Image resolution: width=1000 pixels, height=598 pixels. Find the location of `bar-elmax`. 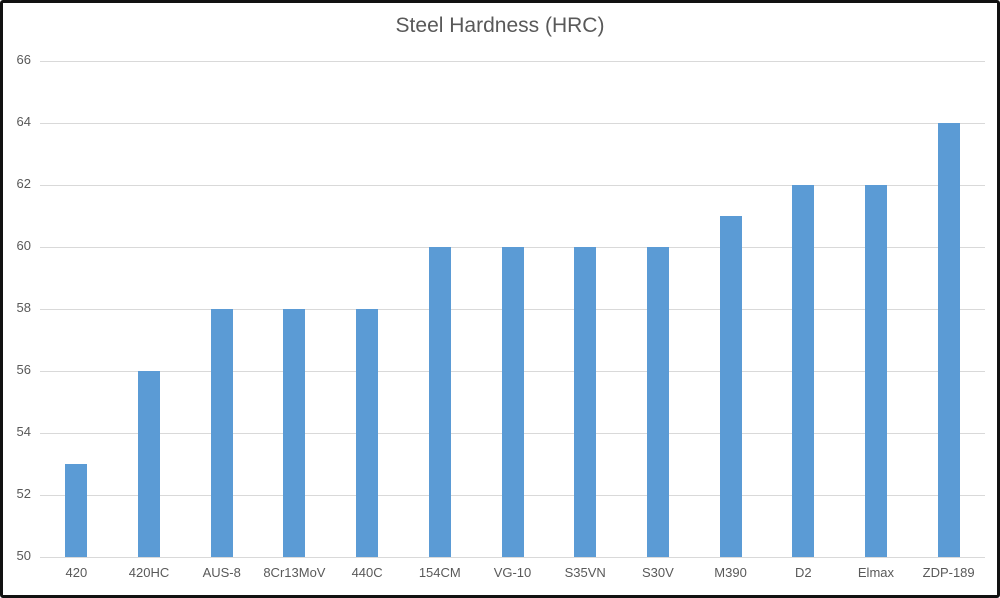

bar-elmax is located at coordinates (875, 371).